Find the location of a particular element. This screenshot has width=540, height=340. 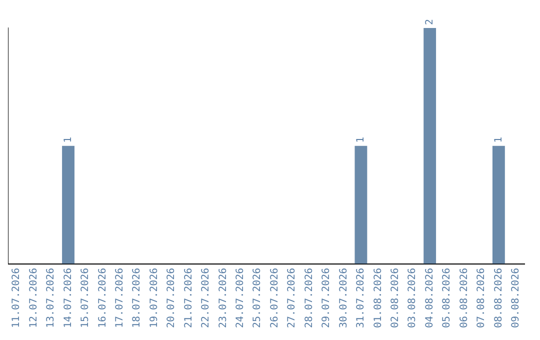

x-tick-label: 31.07.2026 is located at coordinates (361, 298).